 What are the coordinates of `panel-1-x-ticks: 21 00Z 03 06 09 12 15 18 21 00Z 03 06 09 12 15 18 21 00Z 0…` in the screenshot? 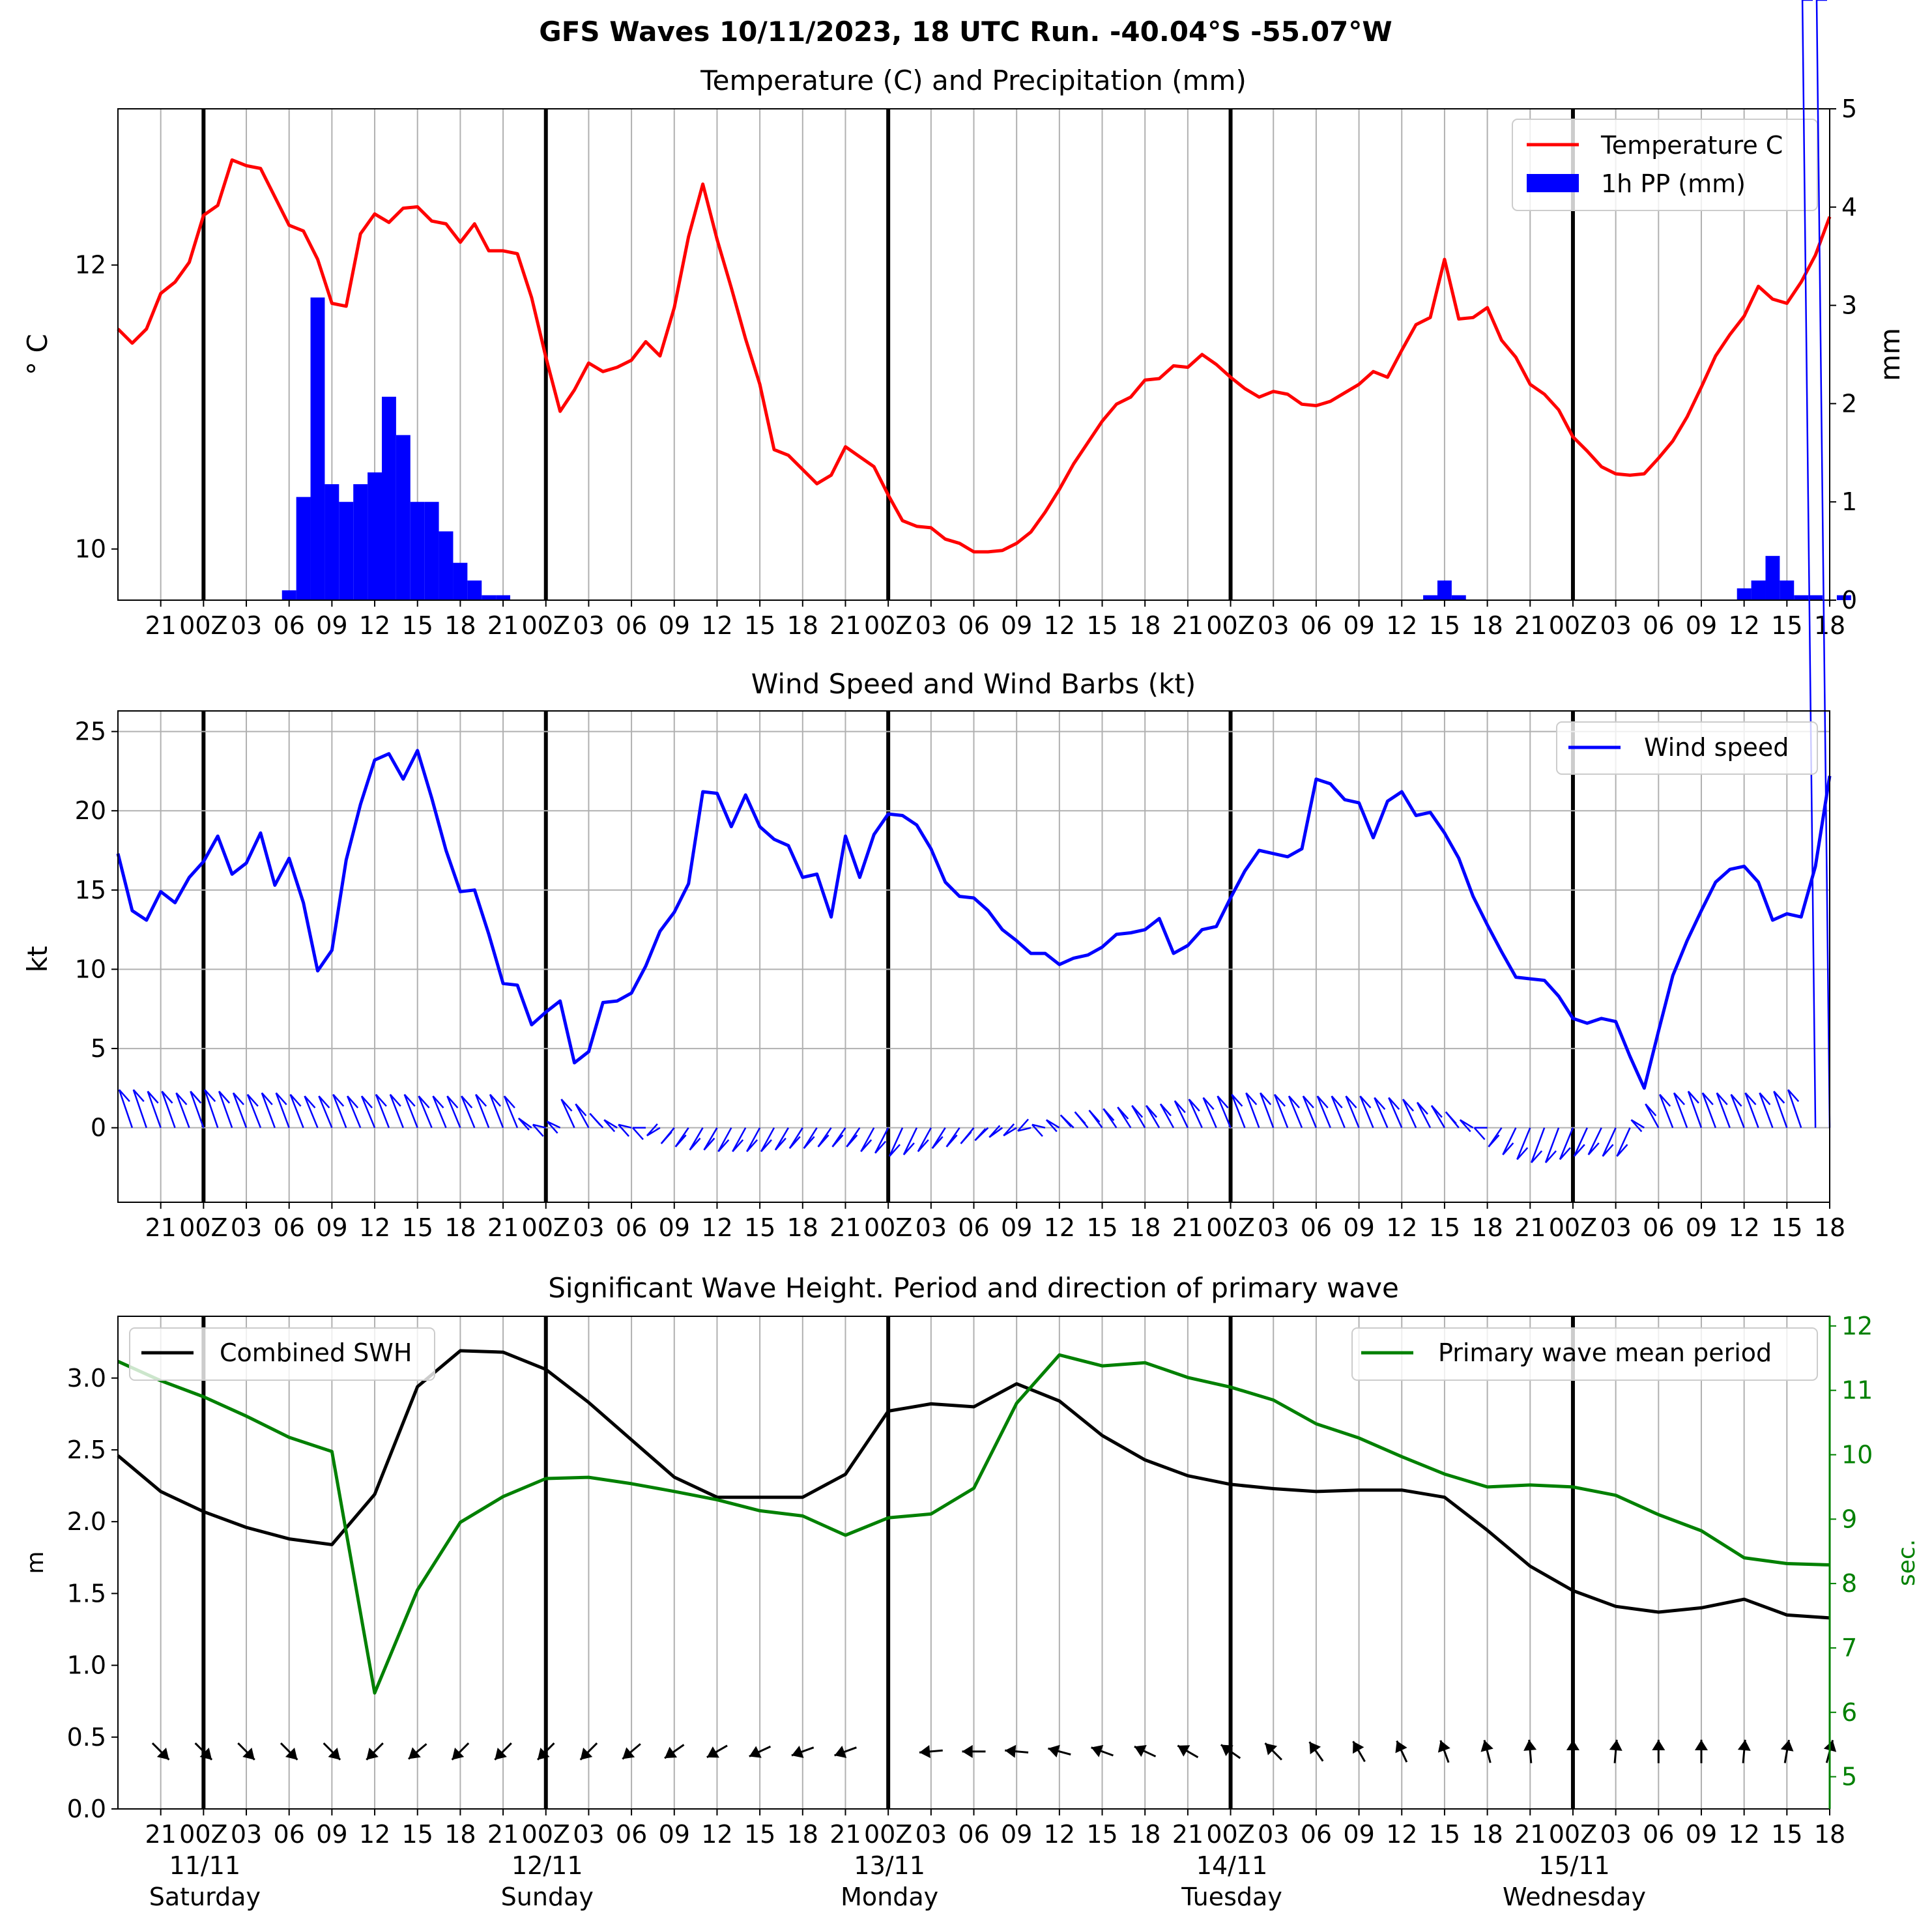 It's located at (995, 620).